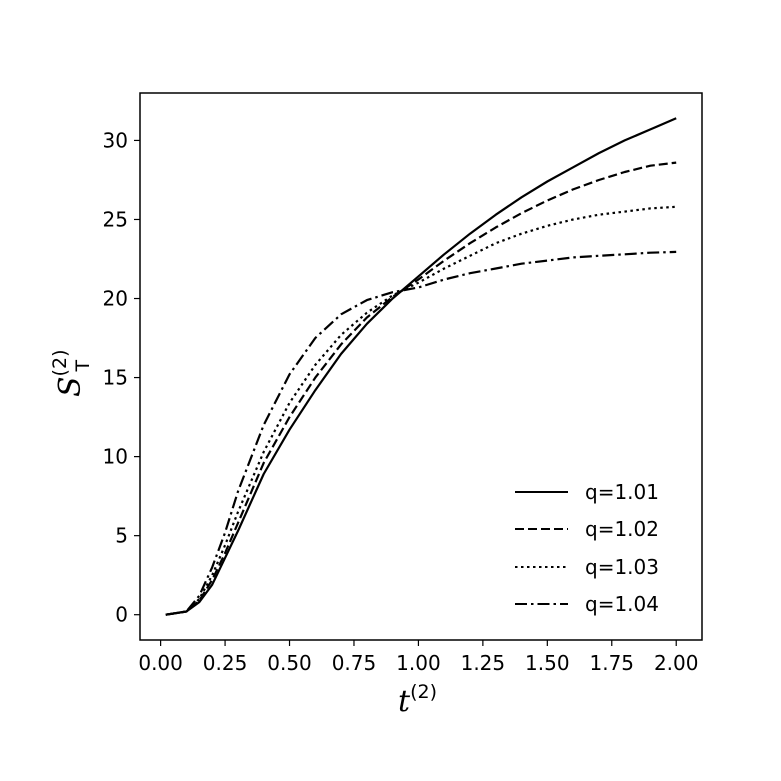 Image resolution: width=781 pixels, height=781 pixels. I want to click on x-axis-label: t(2), so click(417, 700).